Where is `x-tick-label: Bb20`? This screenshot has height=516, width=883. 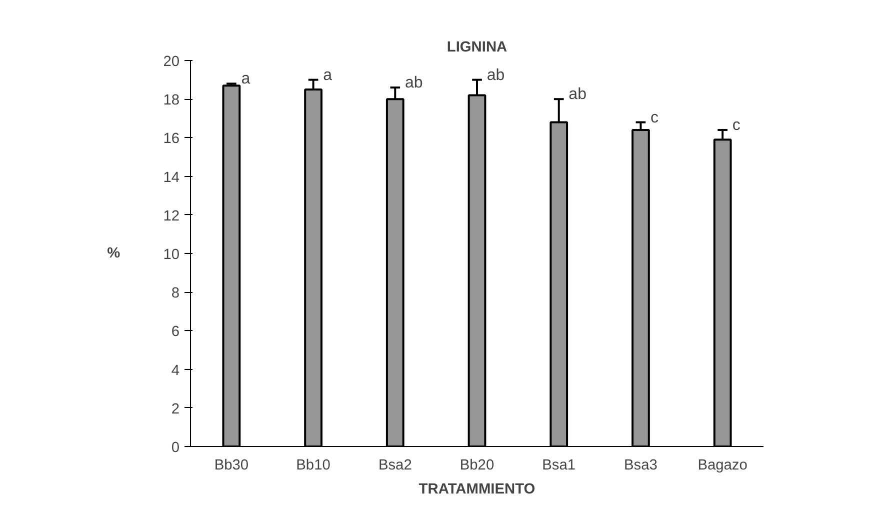 x-tick-label: Bb20 is located at coordinates (477, 466).